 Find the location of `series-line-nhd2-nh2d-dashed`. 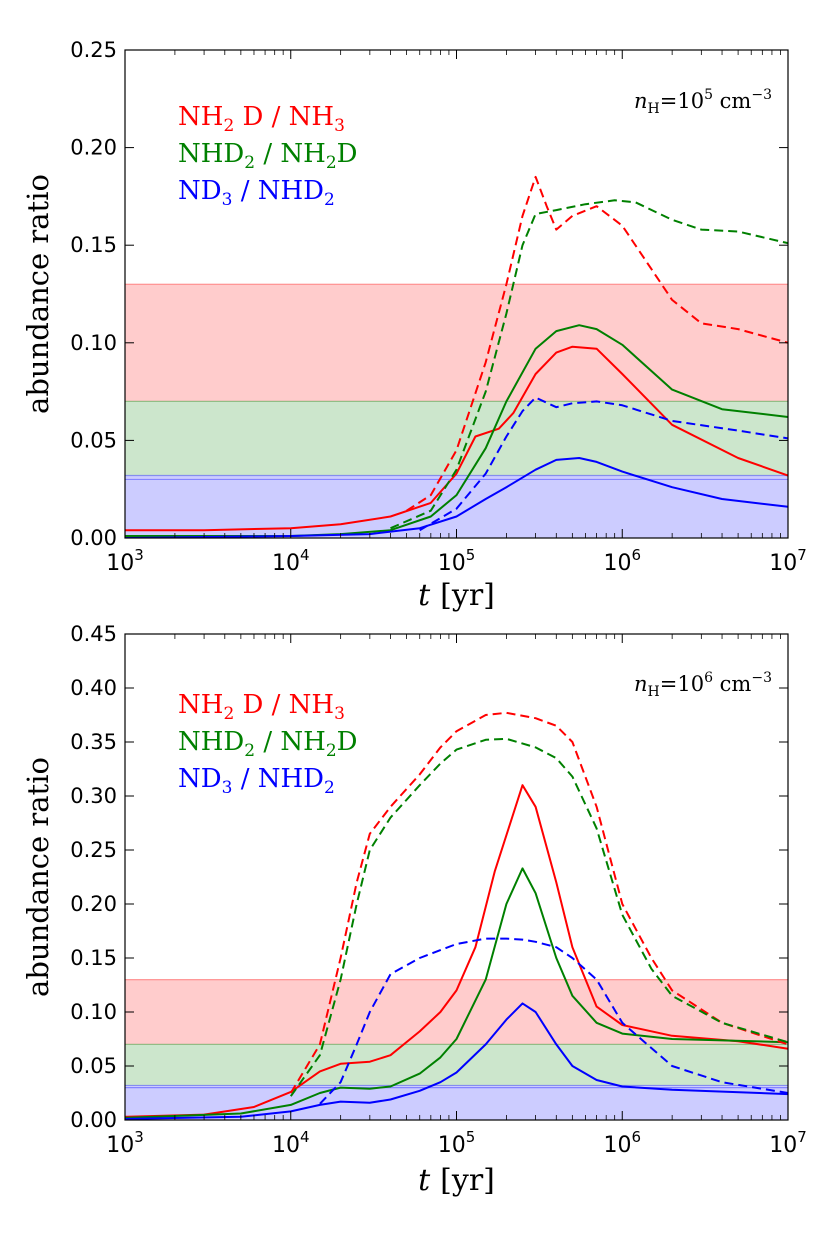

series-line-nhd2-nh2d-dashed is located at coordinates (589, 364).